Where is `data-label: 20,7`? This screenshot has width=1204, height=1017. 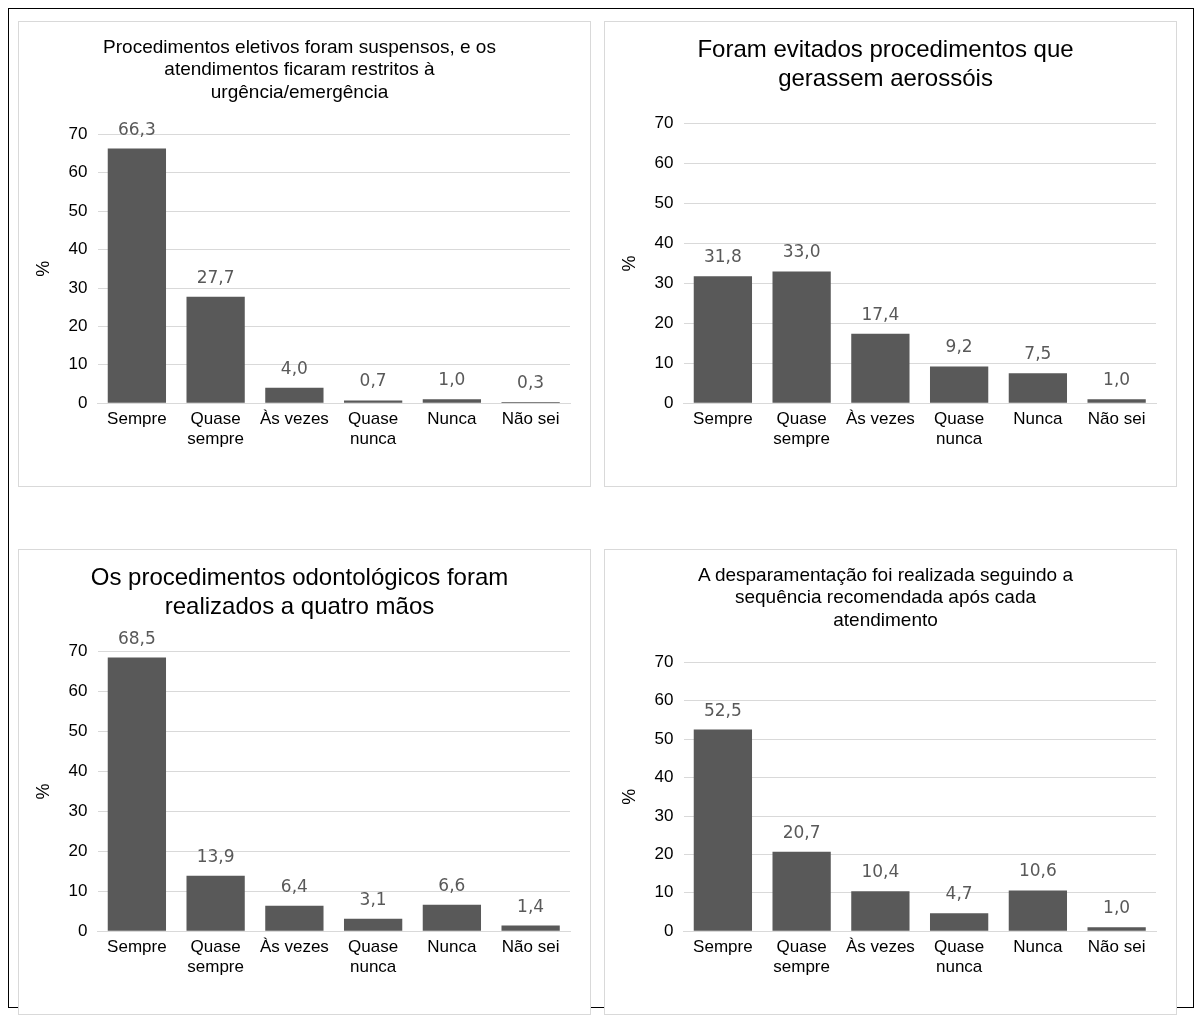
data-label: 20,7 is located at coordinates (801, 831).